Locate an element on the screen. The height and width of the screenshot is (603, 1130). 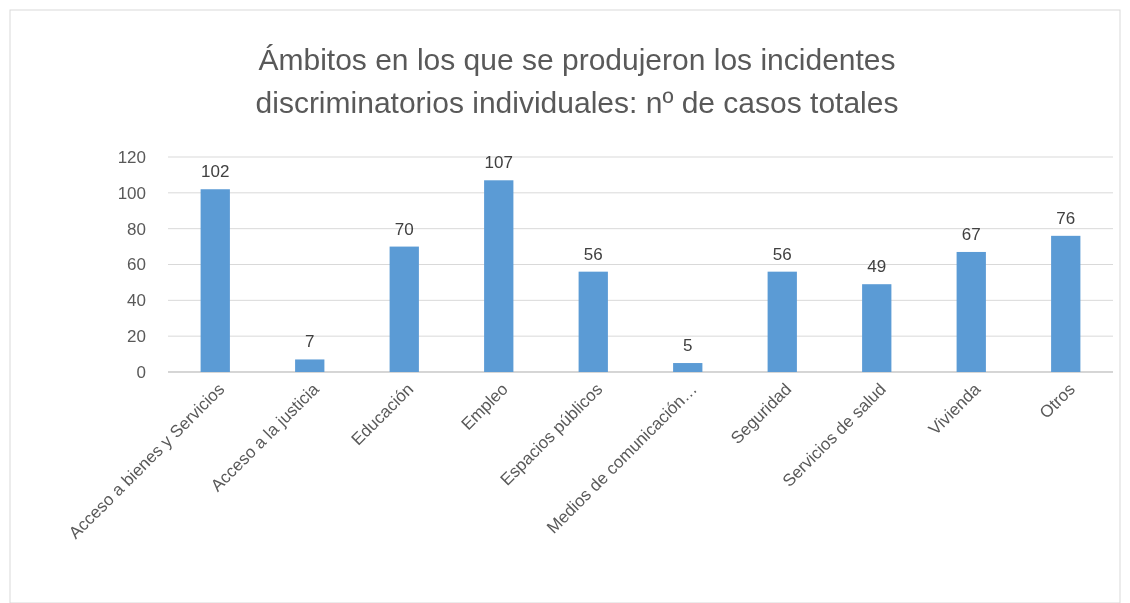
data-label: 7 is located at coordinates (310, 342).